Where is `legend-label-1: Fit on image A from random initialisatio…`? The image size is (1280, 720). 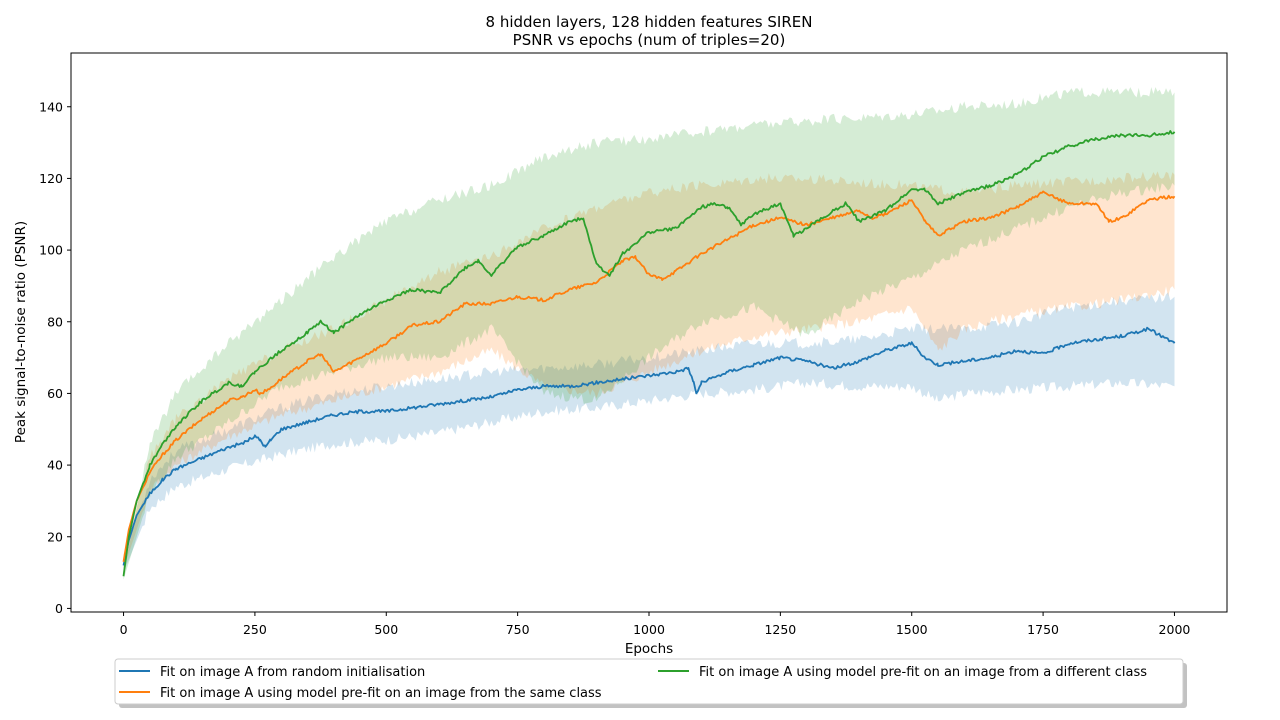 legend-label-1: Fit on image A from random initialisatio… is located at coordinates (292, 672).